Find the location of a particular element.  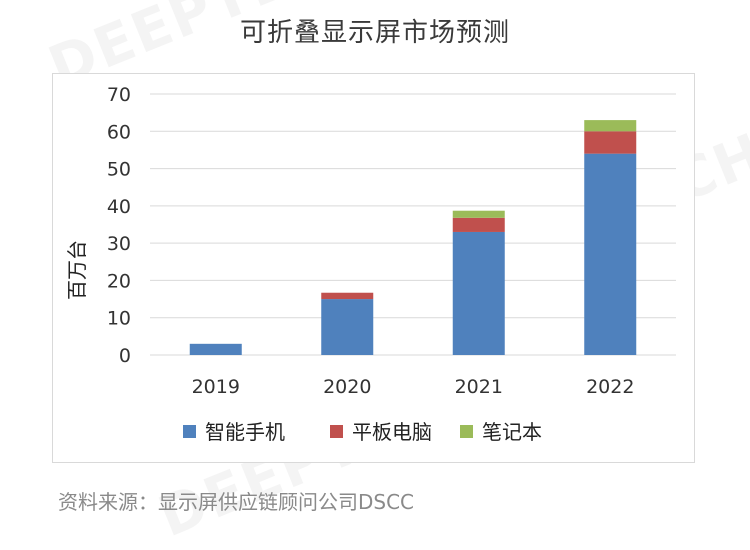

y-axis-label: 百万台 is located at coordinates (77, 270).